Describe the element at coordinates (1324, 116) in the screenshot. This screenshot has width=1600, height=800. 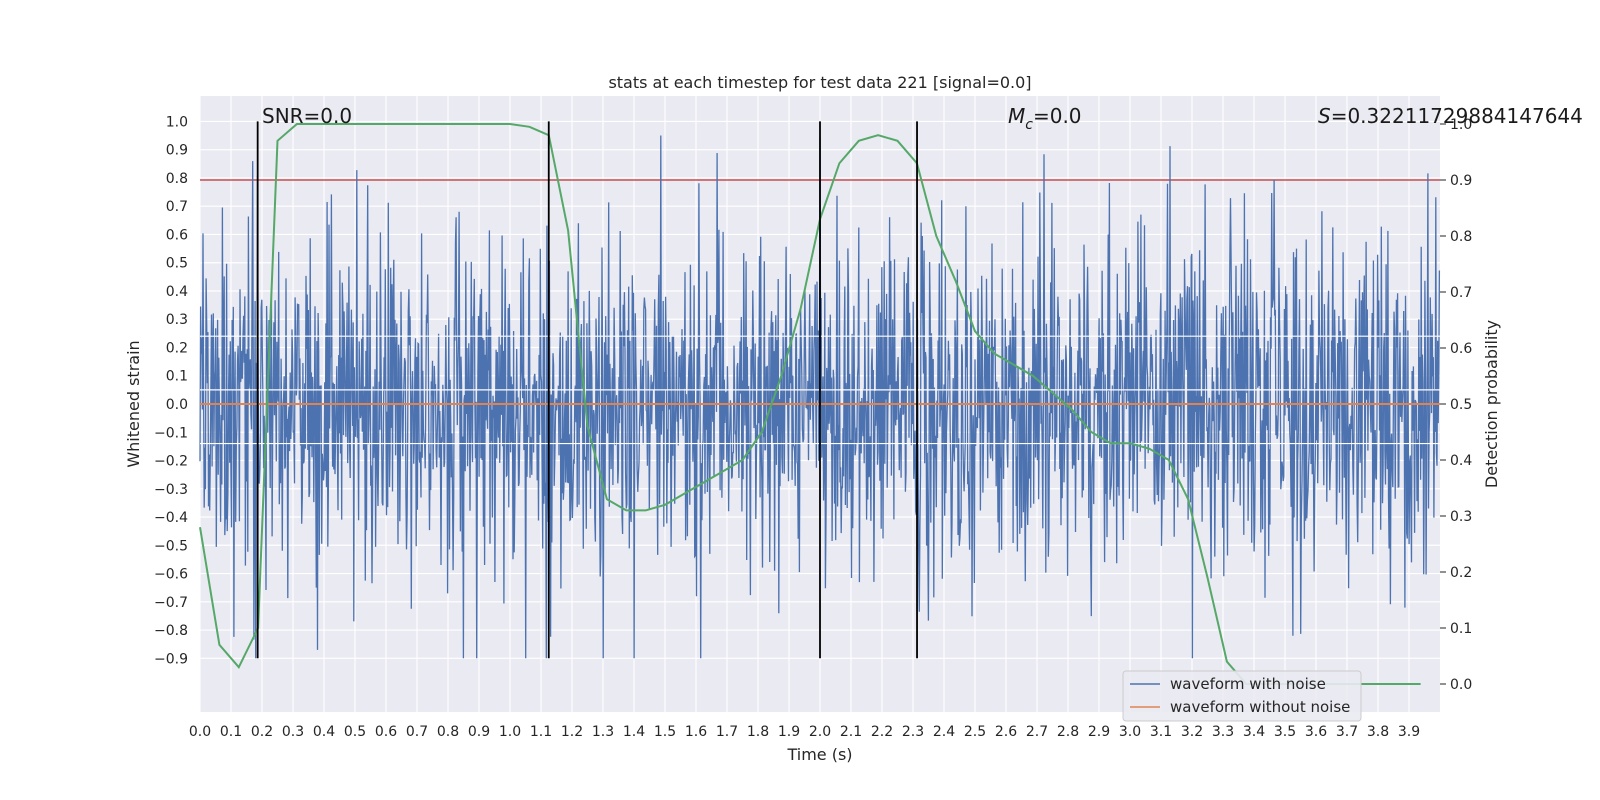
I see `score-symbol: S` at that location.